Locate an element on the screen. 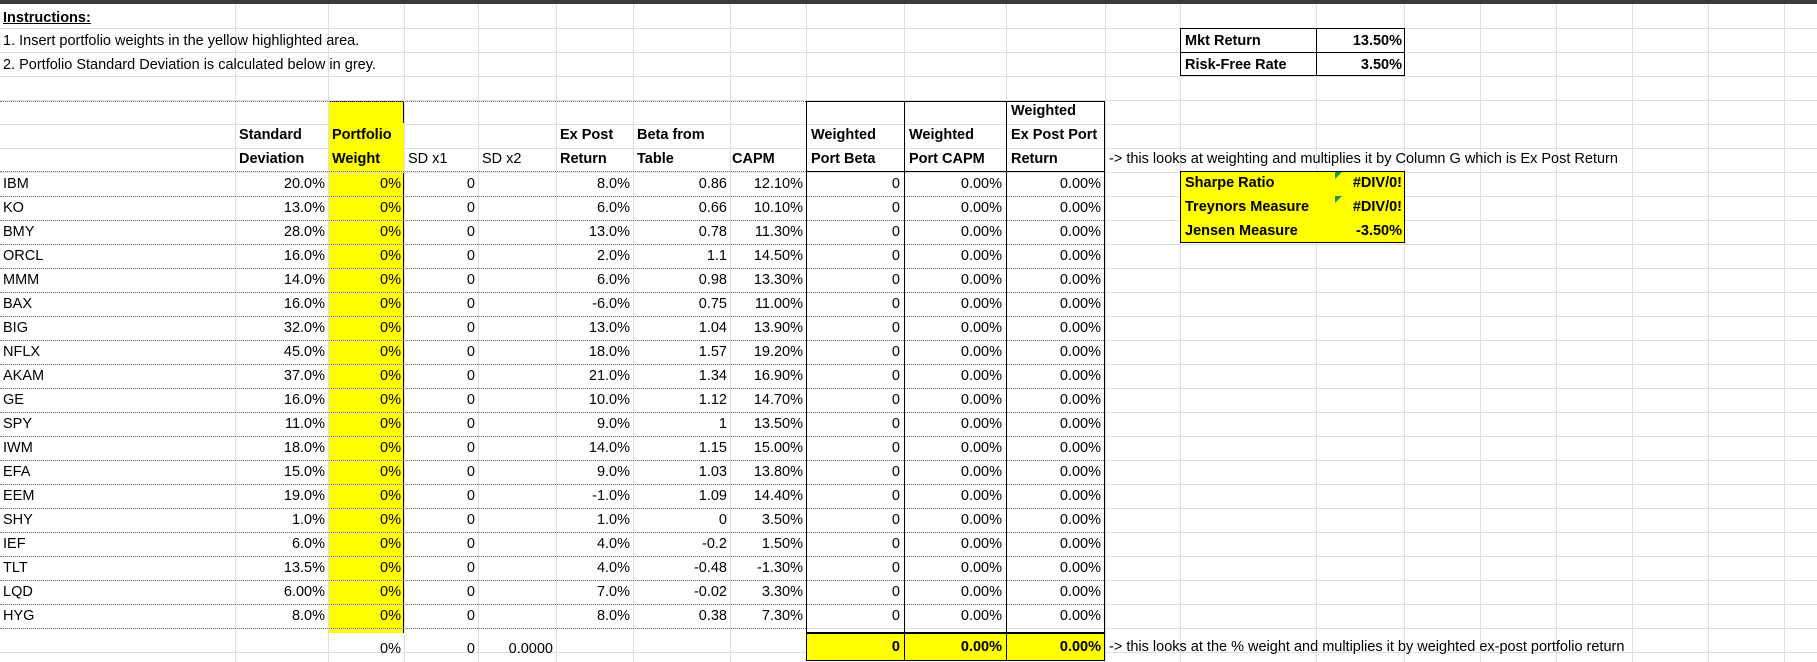  cell-sd: 15.0% is located at coordinates (304, 472).